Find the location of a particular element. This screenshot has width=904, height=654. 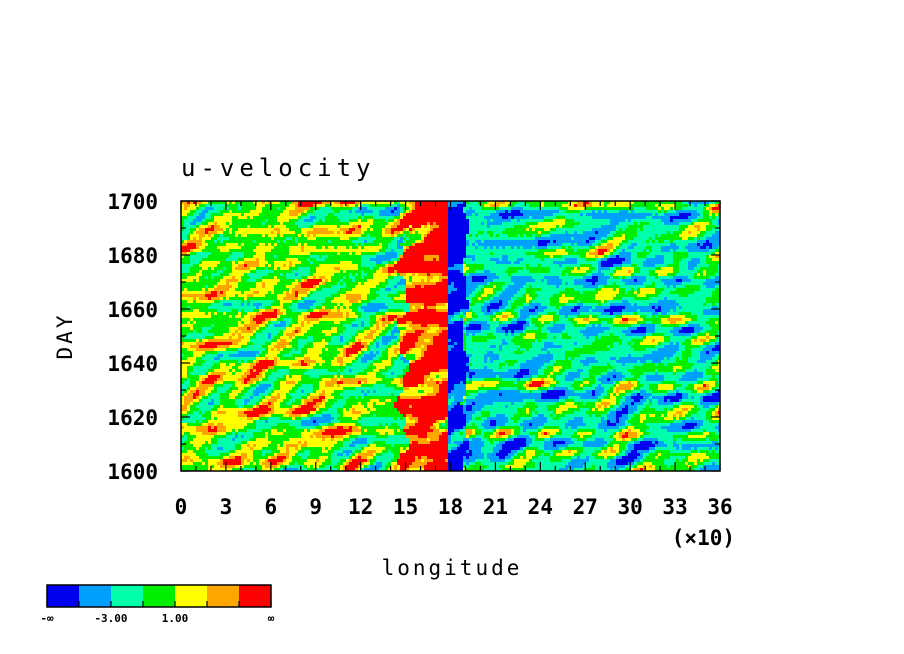

colorbar-label: -∞ is located at coordinates (47, 618).